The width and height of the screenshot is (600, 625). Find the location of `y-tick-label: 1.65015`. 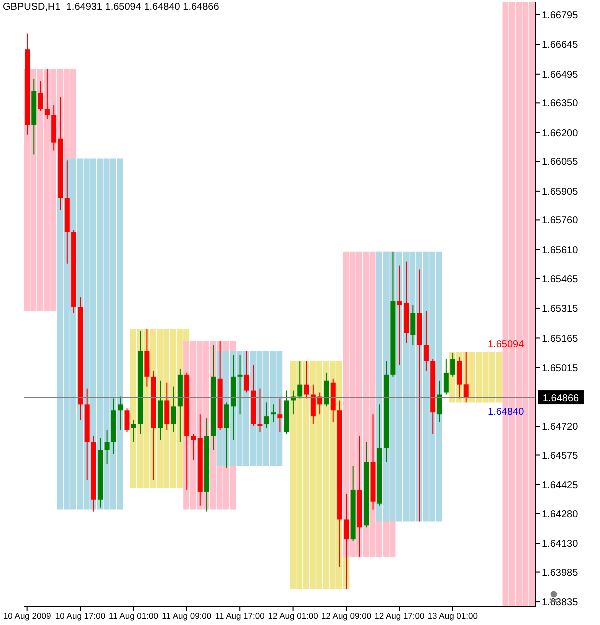

y-tick-label: 1.65015 is located at coordinates (560, 369).